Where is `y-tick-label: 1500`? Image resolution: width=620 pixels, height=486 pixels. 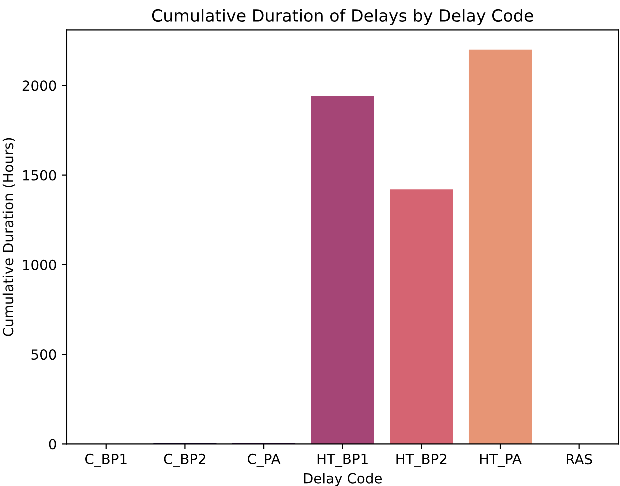 y-tick-label: 1500 is located at coordinates (39, 175).